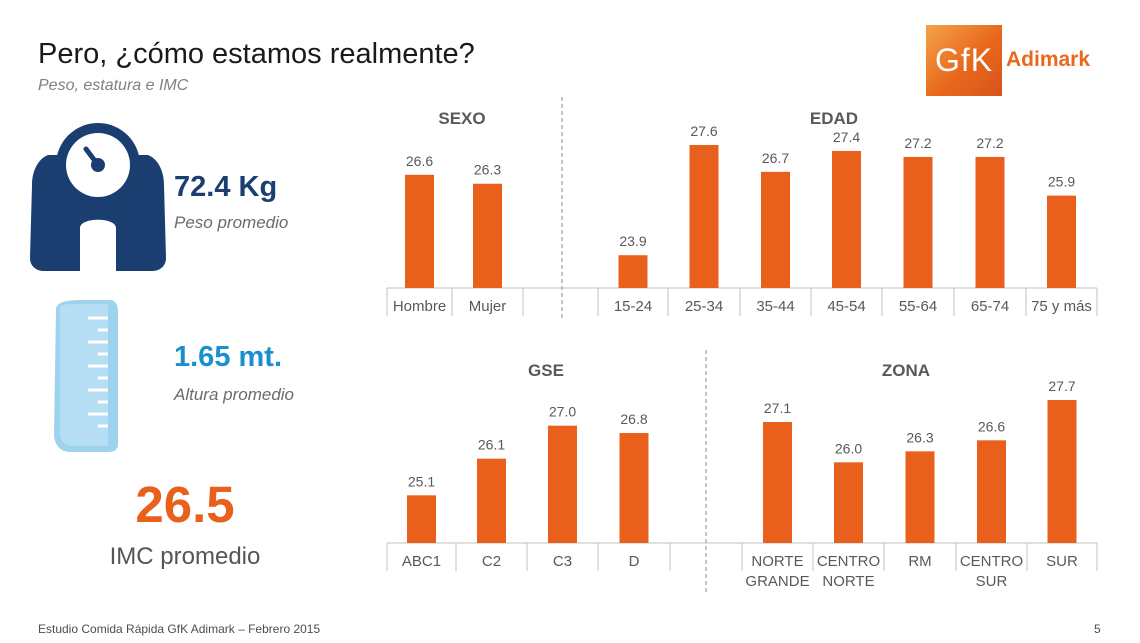 Image resolution: width=1140 pixels, height=643 pixels. I want to click on data-label: 26.1, so click(491, 445).